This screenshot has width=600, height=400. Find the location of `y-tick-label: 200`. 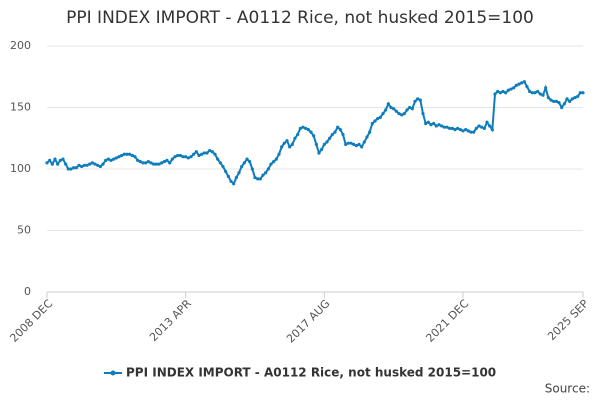

y-tick-label: 200 is located at coordinates (20, 45).